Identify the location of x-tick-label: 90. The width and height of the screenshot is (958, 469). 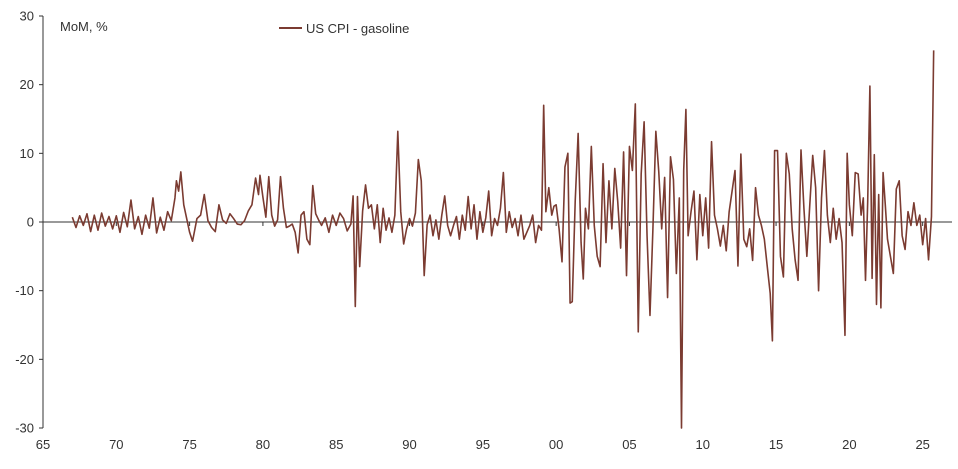
(409, 444).